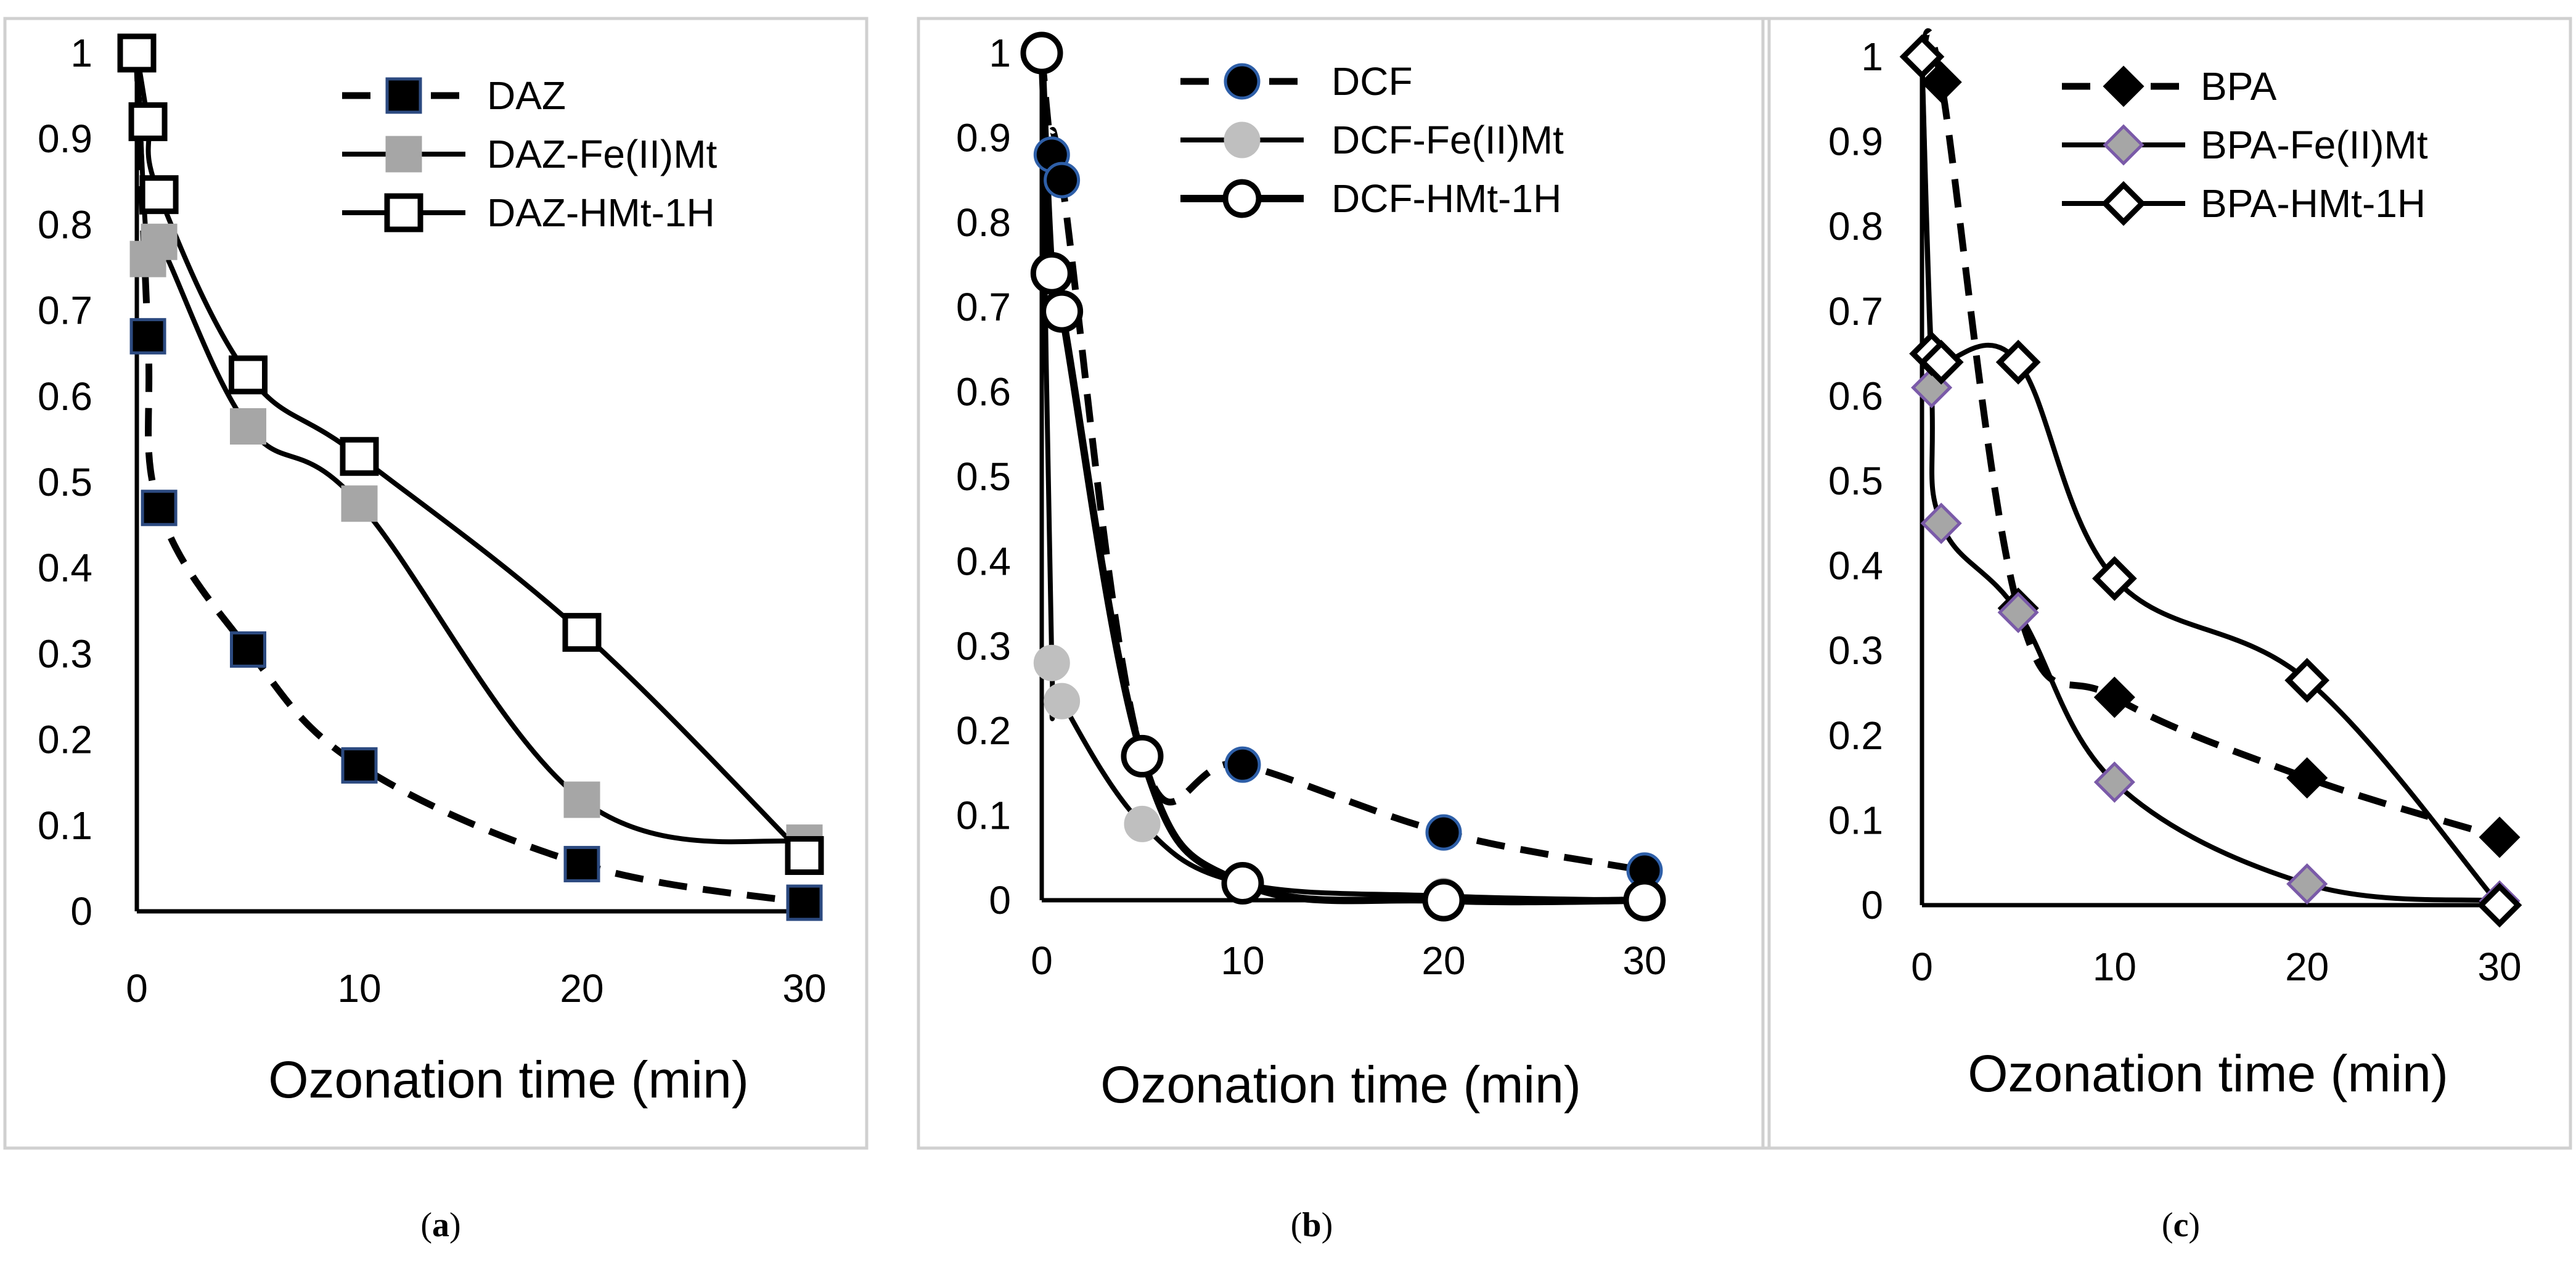 The image size is (2576, 1264). What do you see at coordinates (1242, 139) in the screenshot?
I see `panel-b-legend-2-marker` at bounding box center [1242, 139].